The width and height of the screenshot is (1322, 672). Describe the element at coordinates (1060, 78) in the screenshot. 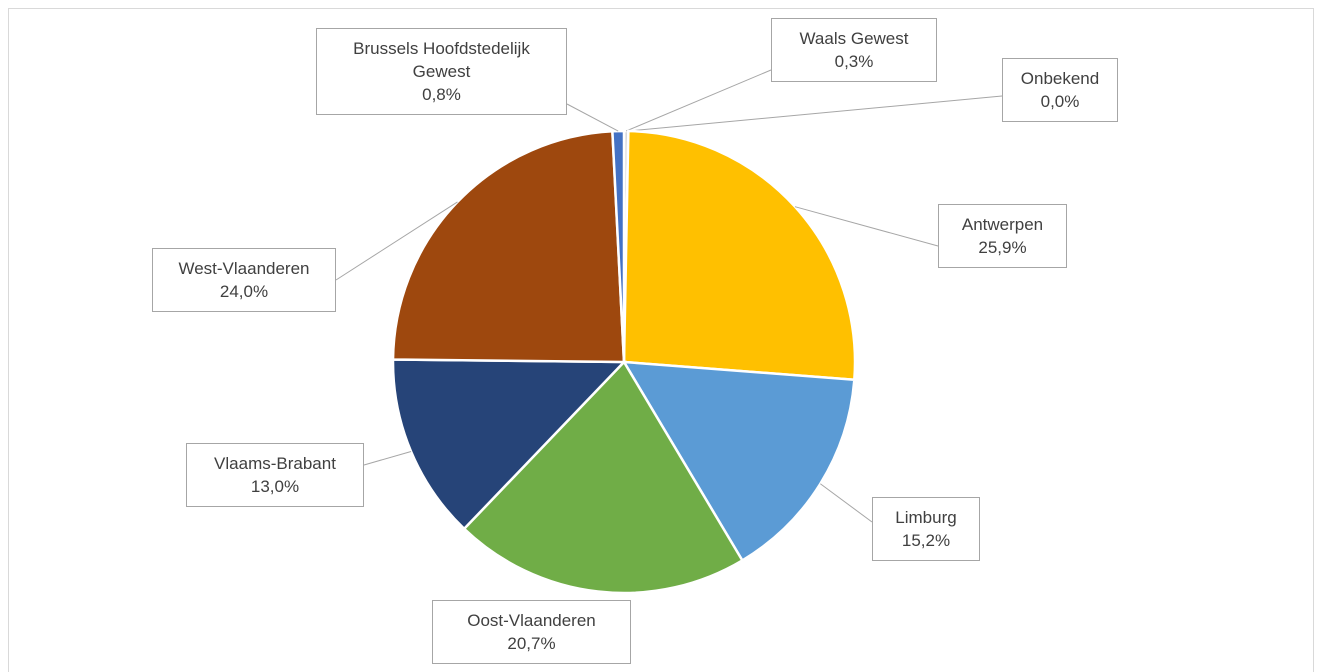

I see `label-name: Onbekend` at that location.